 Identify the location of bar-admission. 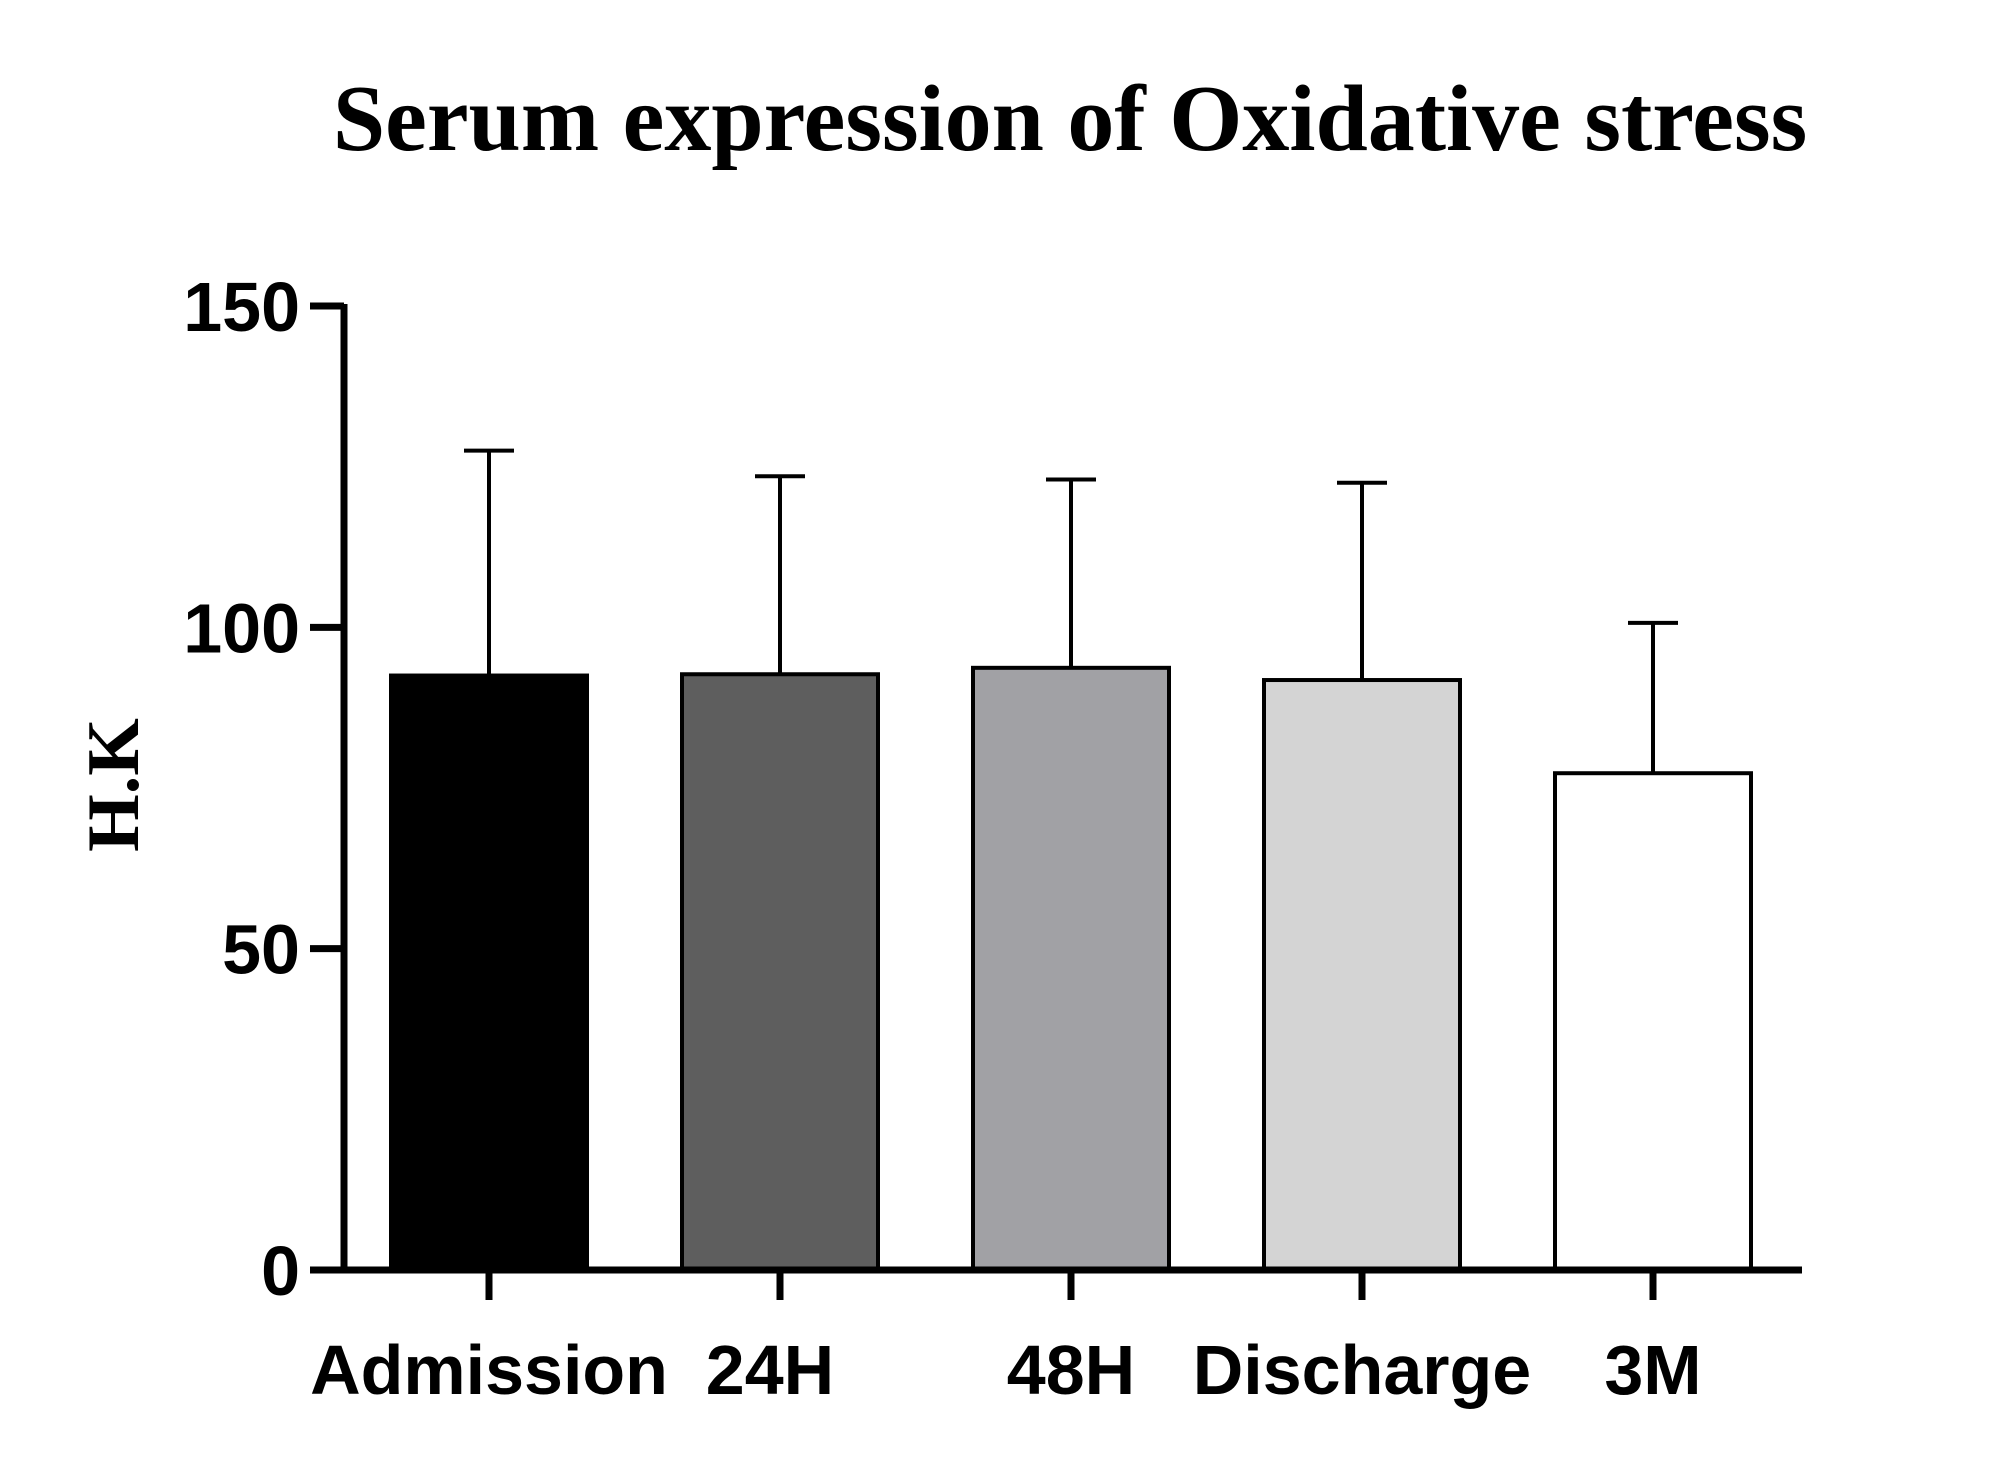
(489, 972).